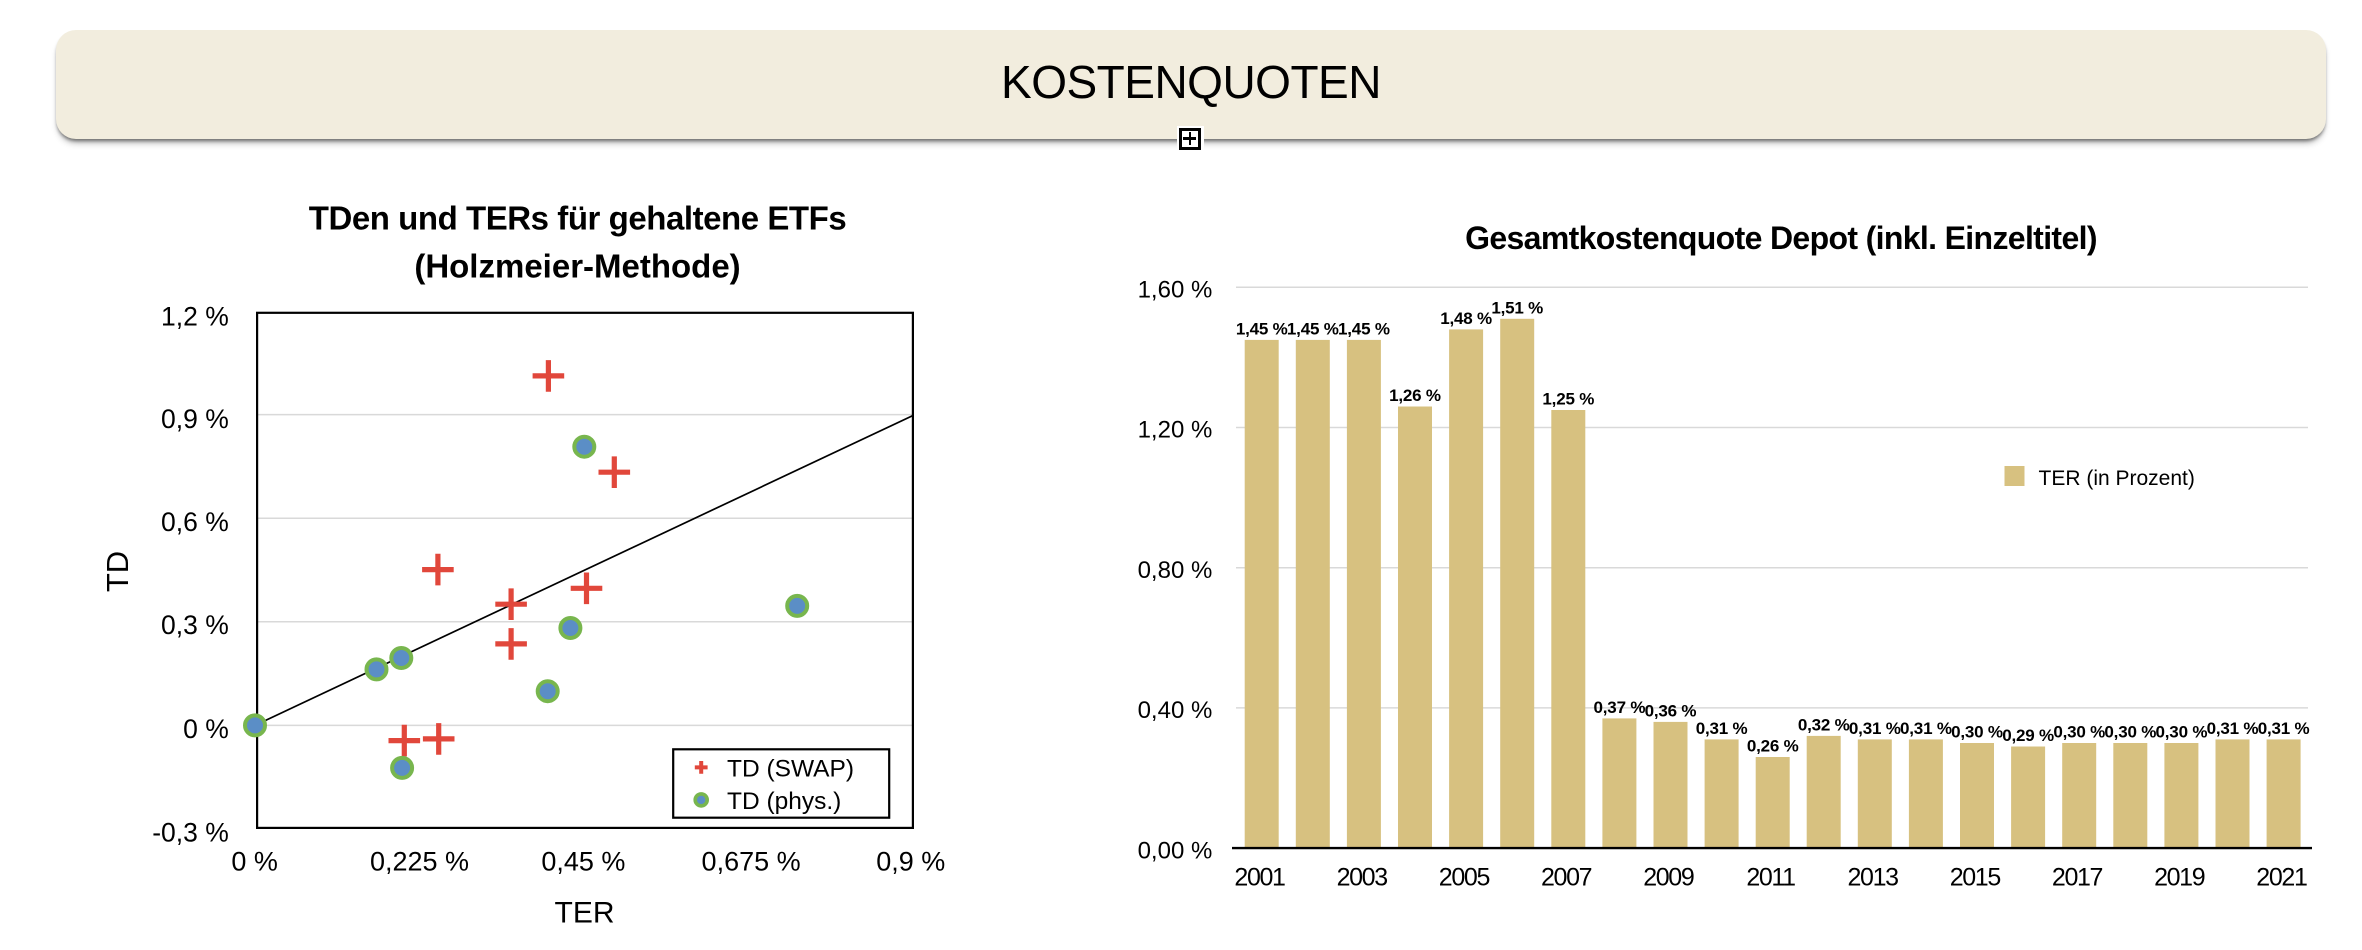 The width and height of the screenshot is (2362, 950). What do you see at coordinates (1464, 878) in the screenshot?
I see `svg-text: 2005` at bounding box center [1464, 878].